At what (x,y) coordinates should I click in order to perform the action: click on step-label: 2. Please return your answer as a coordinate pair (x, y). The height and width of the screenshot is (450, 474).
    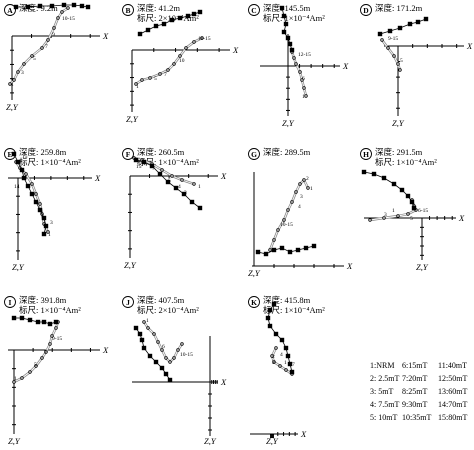
    Looking at the image, I should click on (273, 357).